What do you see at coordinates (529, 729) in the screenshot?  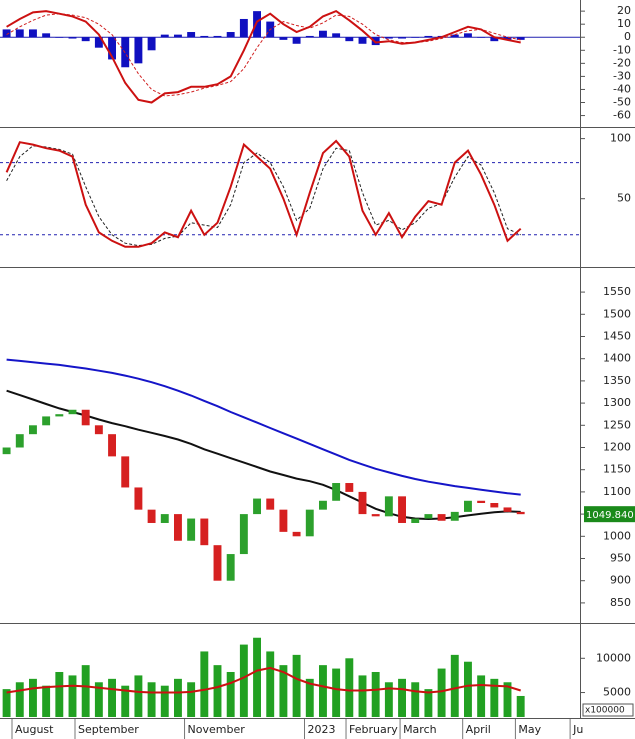 I see `x-tick-label: May` at bounding box center [529, 729].